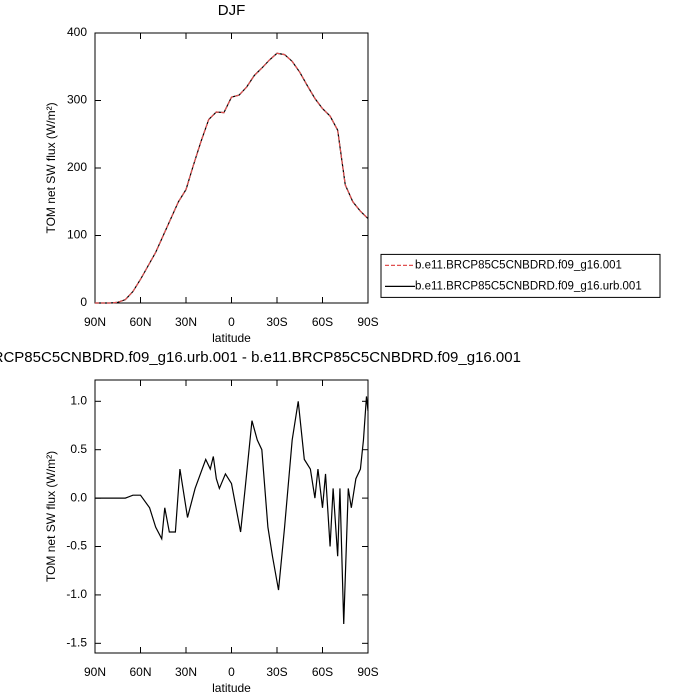 Image resolution: width=700 pixels, height=700 pixels. Describe the element at coordinates (76, 546) in the screenshot. I see `y-tick-label: -0.5` at that location.